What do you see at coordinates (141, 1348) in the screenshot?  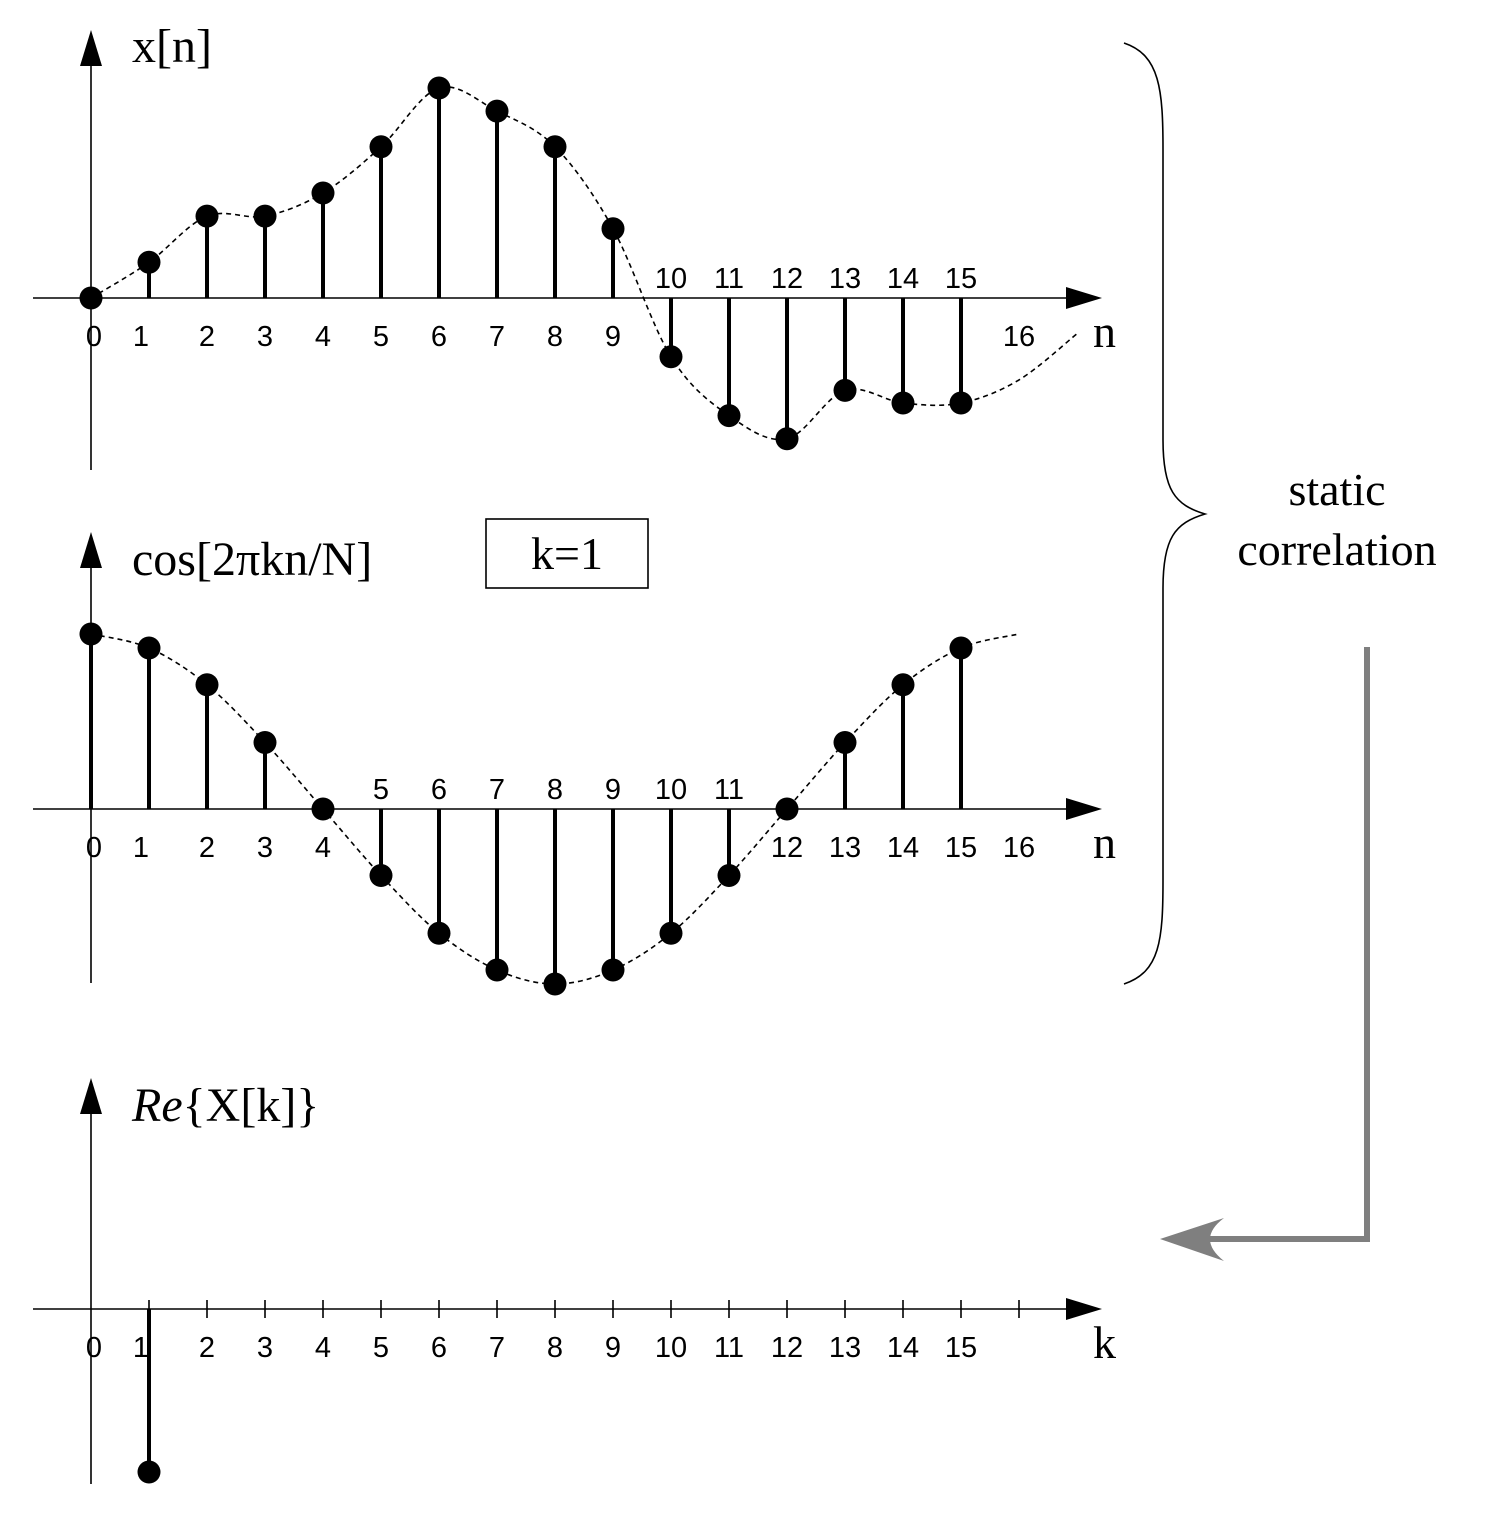 I see `re-tick-label-1: 1` at bounding box center [141, 1348].